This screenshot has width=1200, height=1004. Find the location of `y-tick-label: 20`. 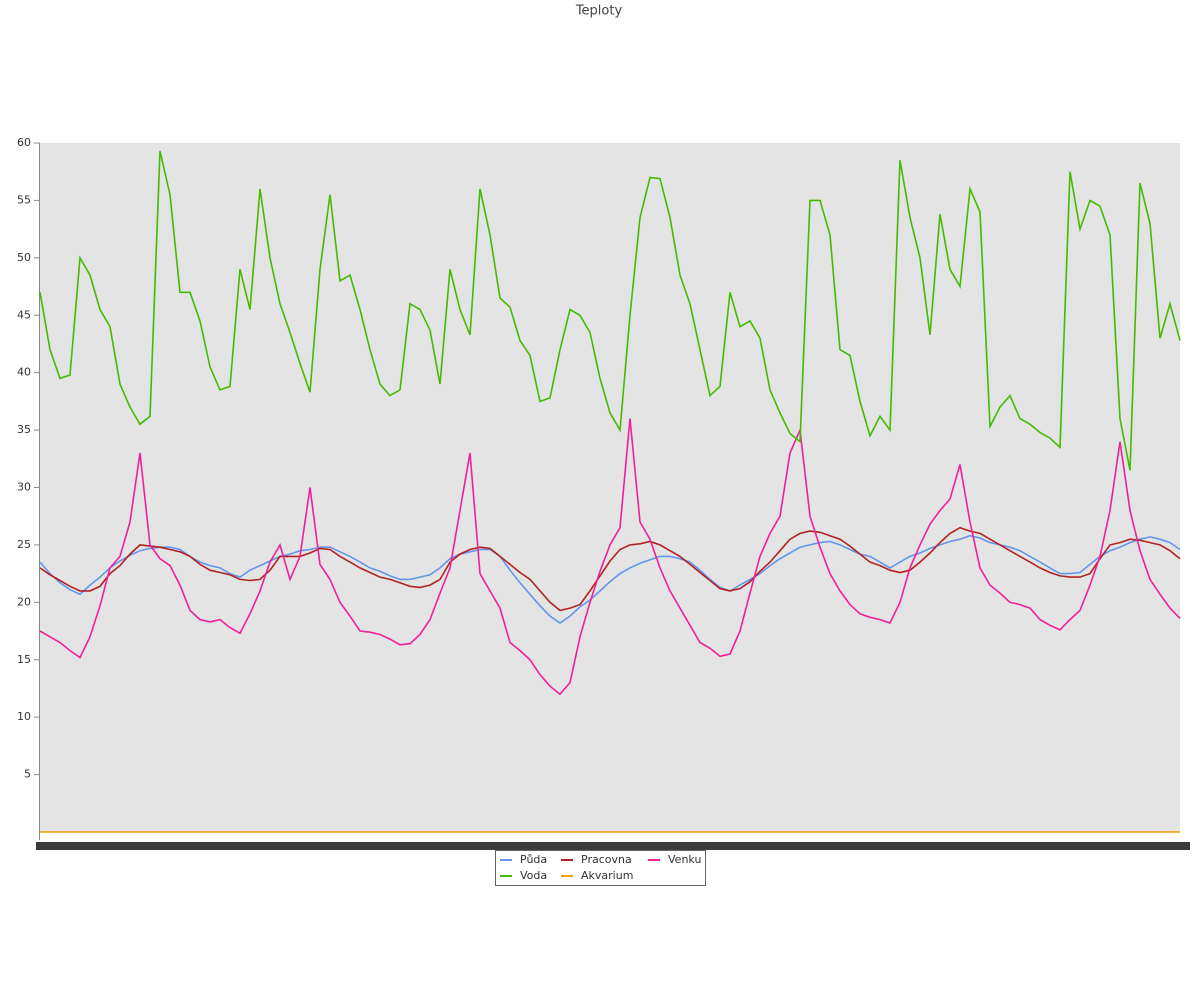

y-tick-label: 20 is located at coordinates (24, 601).